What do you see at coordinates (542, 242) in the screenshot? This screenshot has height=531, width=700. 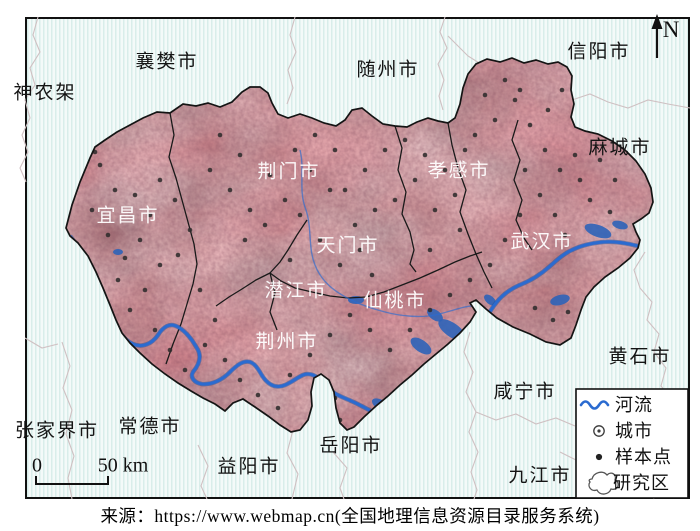 I see `region-label-wuhan: 武汉市` at bounding box center [542, 242].